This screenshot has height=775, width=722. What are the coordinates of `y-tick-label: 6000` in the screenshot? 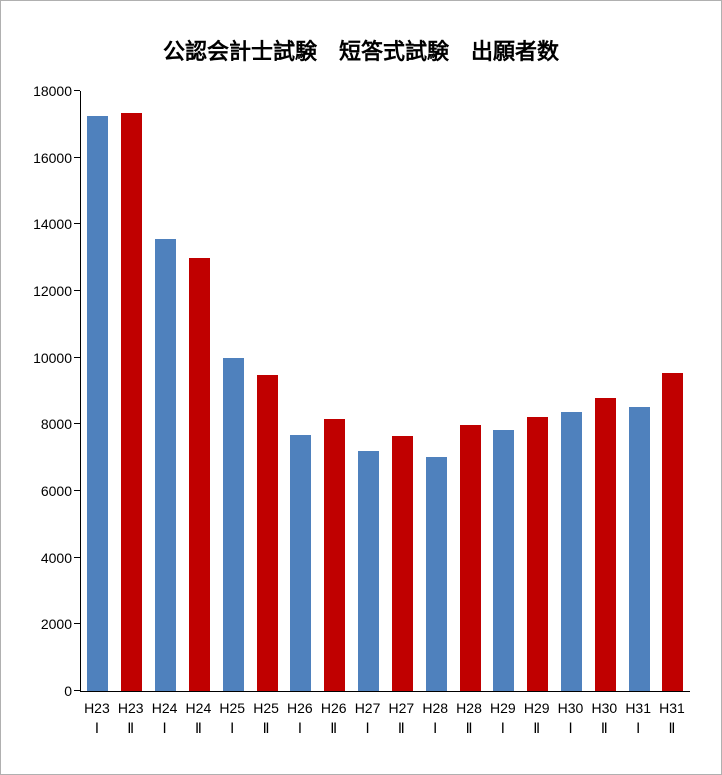 It's located at (56, 491).